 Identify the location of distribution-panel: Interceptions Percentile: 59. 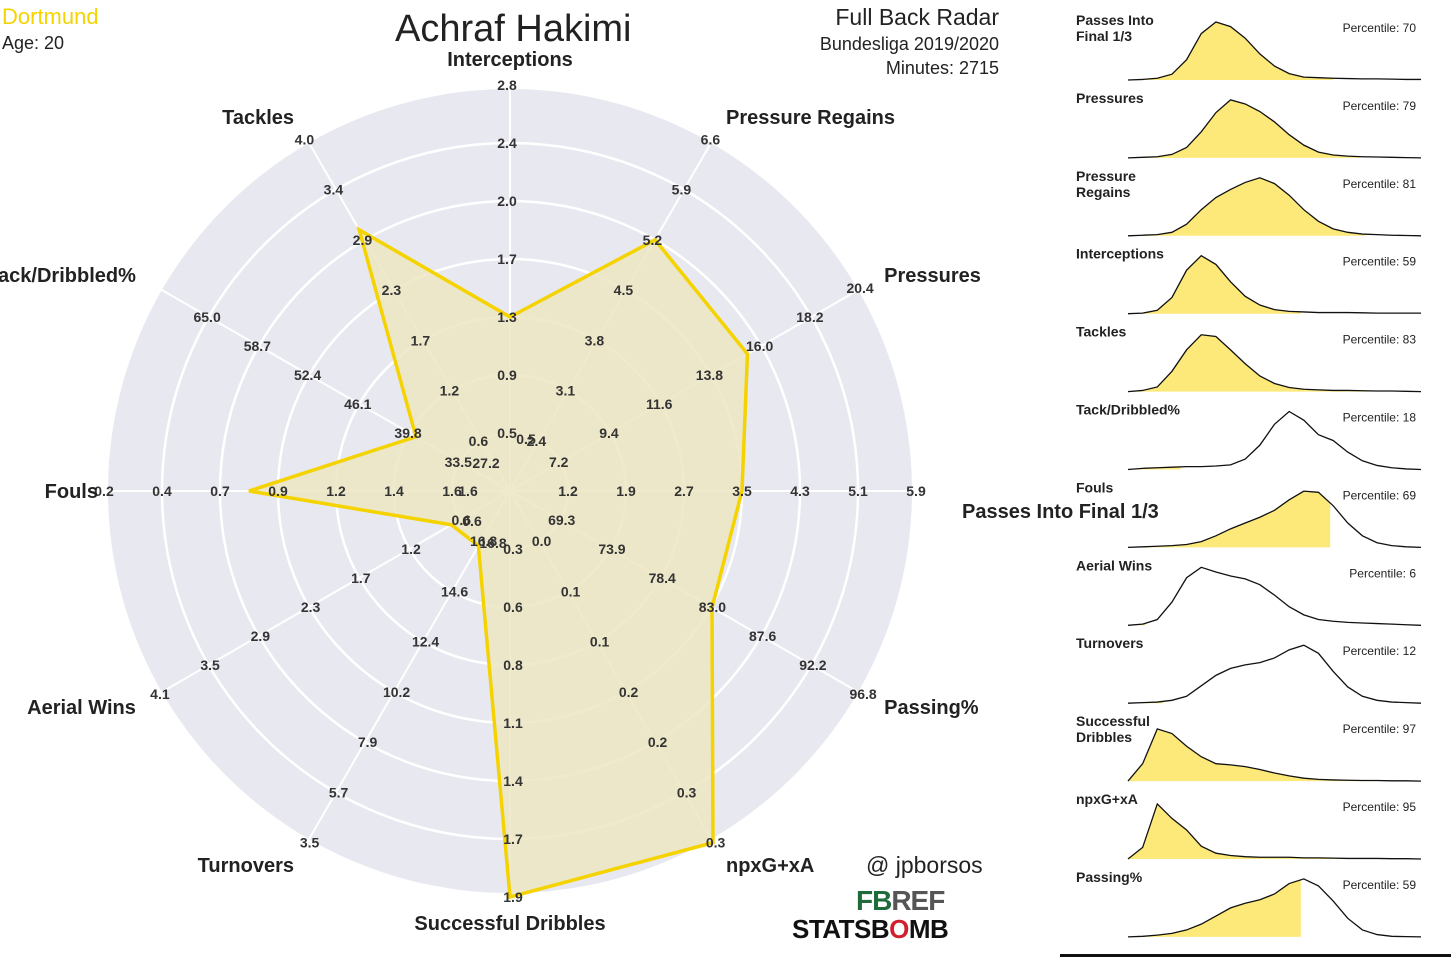
(1248, 280).